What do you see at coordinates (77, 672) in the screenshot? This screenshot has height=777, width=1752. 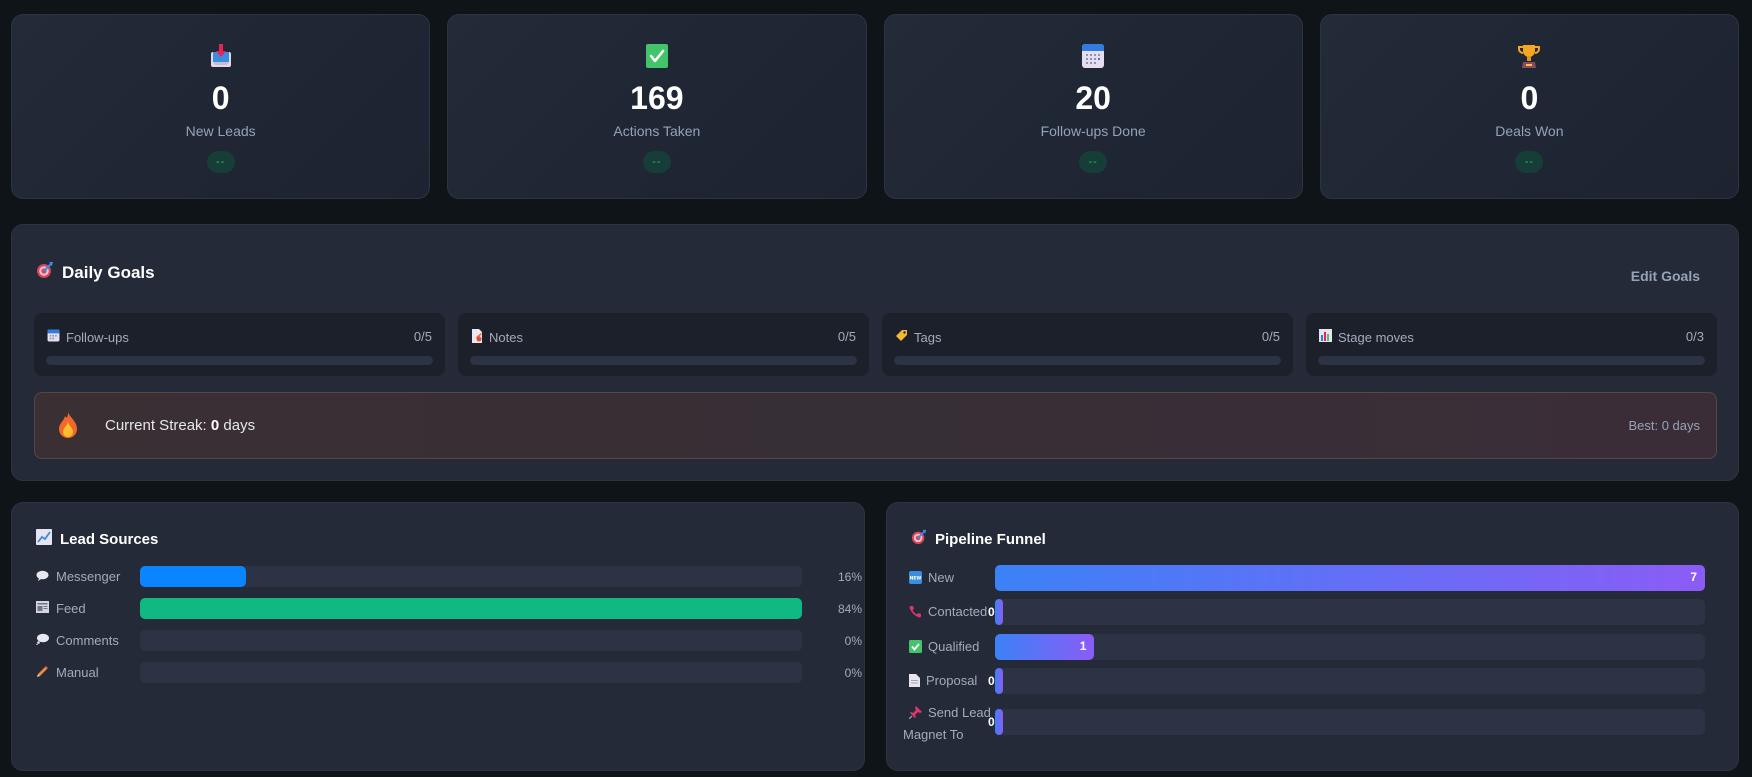 I see `source-label: Manual` at bounding box center [77, 672].